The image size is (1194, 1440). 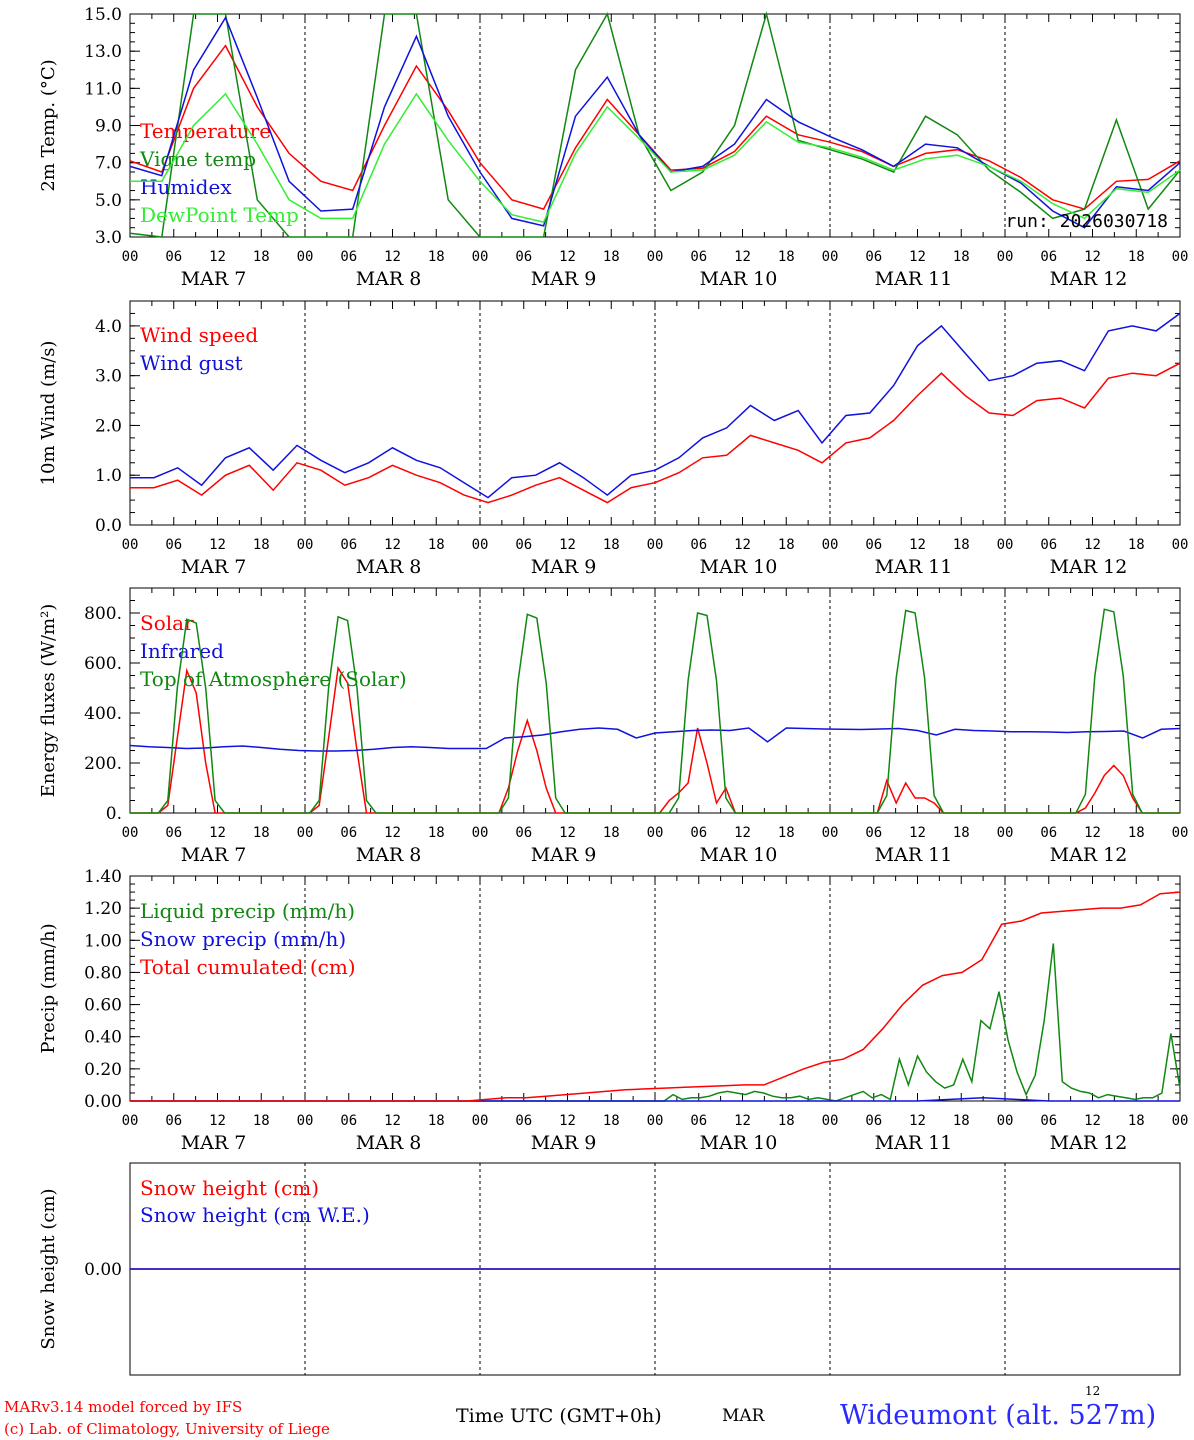 I want to click on y-tick-label: 5.0, so click(x=108, y=201).